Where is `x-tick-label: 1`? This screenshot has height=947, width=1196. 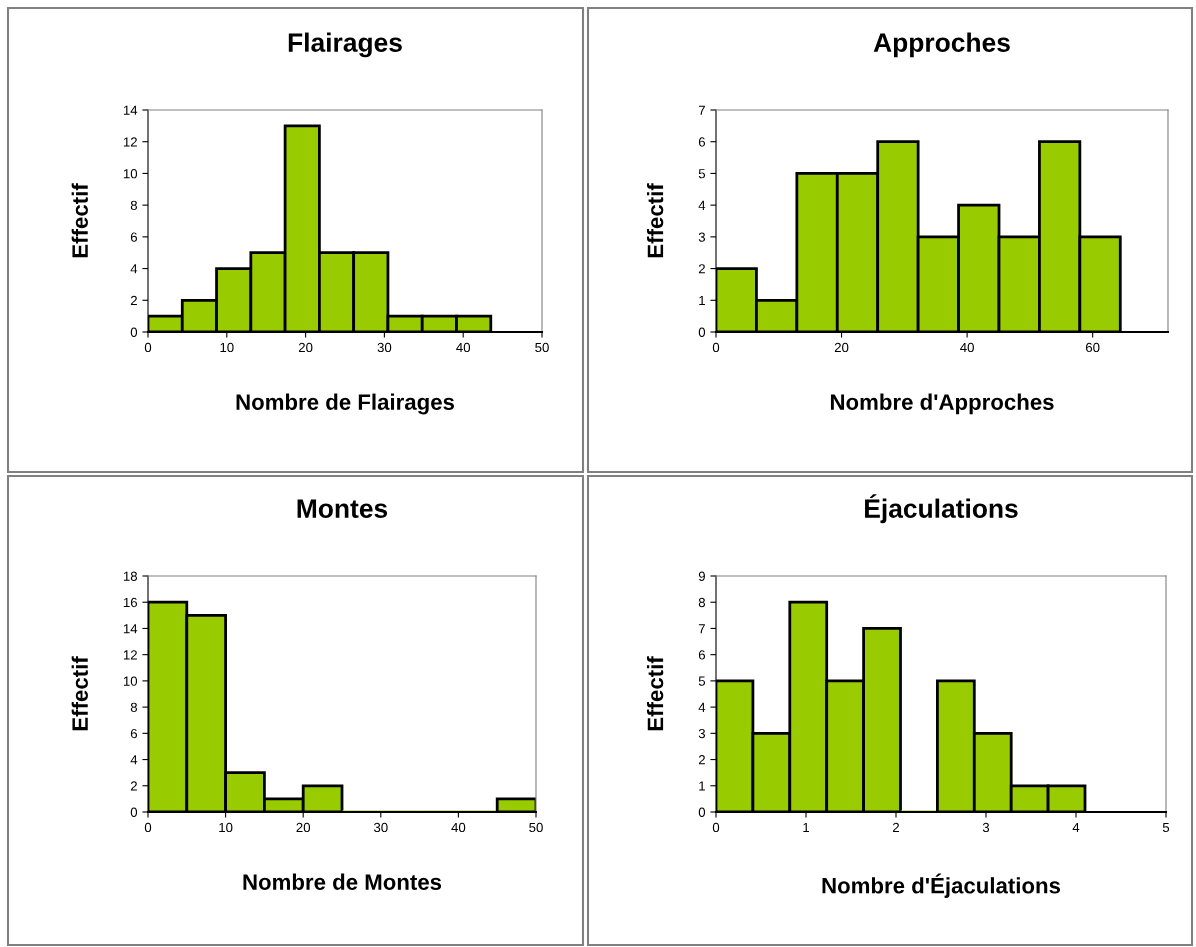
x-tick-label: 1 is located at coordinates (806, 827).